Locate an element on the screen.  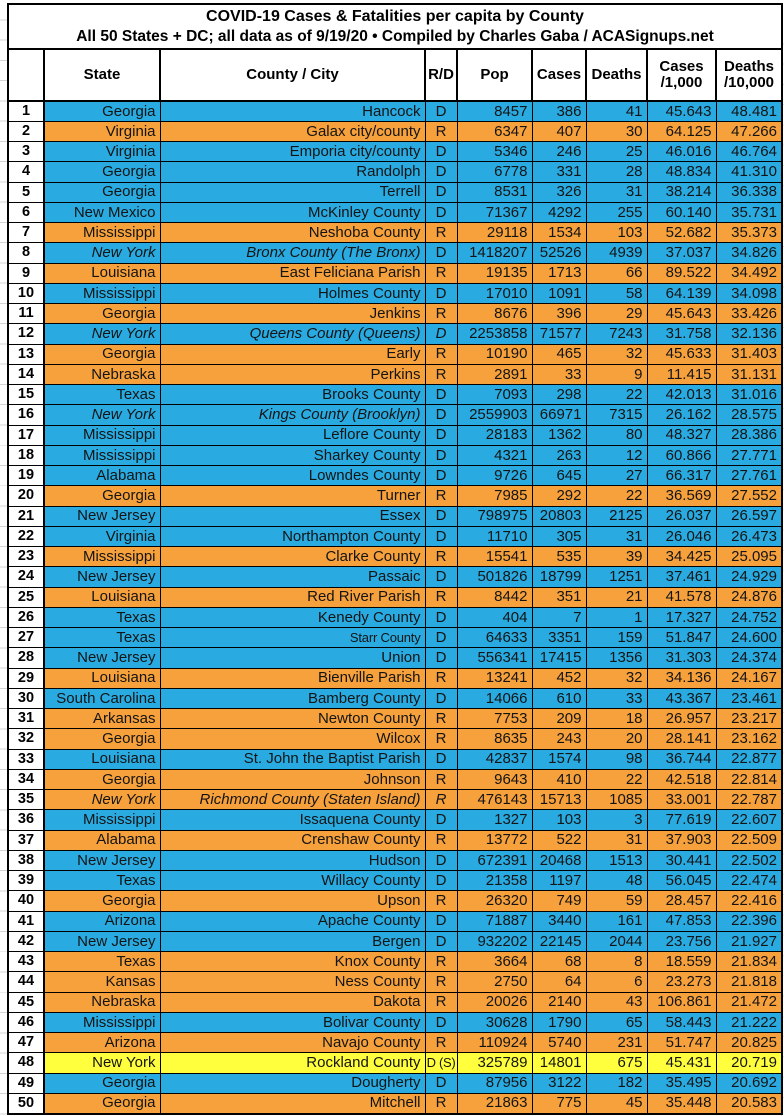
pop-cell: 9643 is located at coordinates (494, 779).